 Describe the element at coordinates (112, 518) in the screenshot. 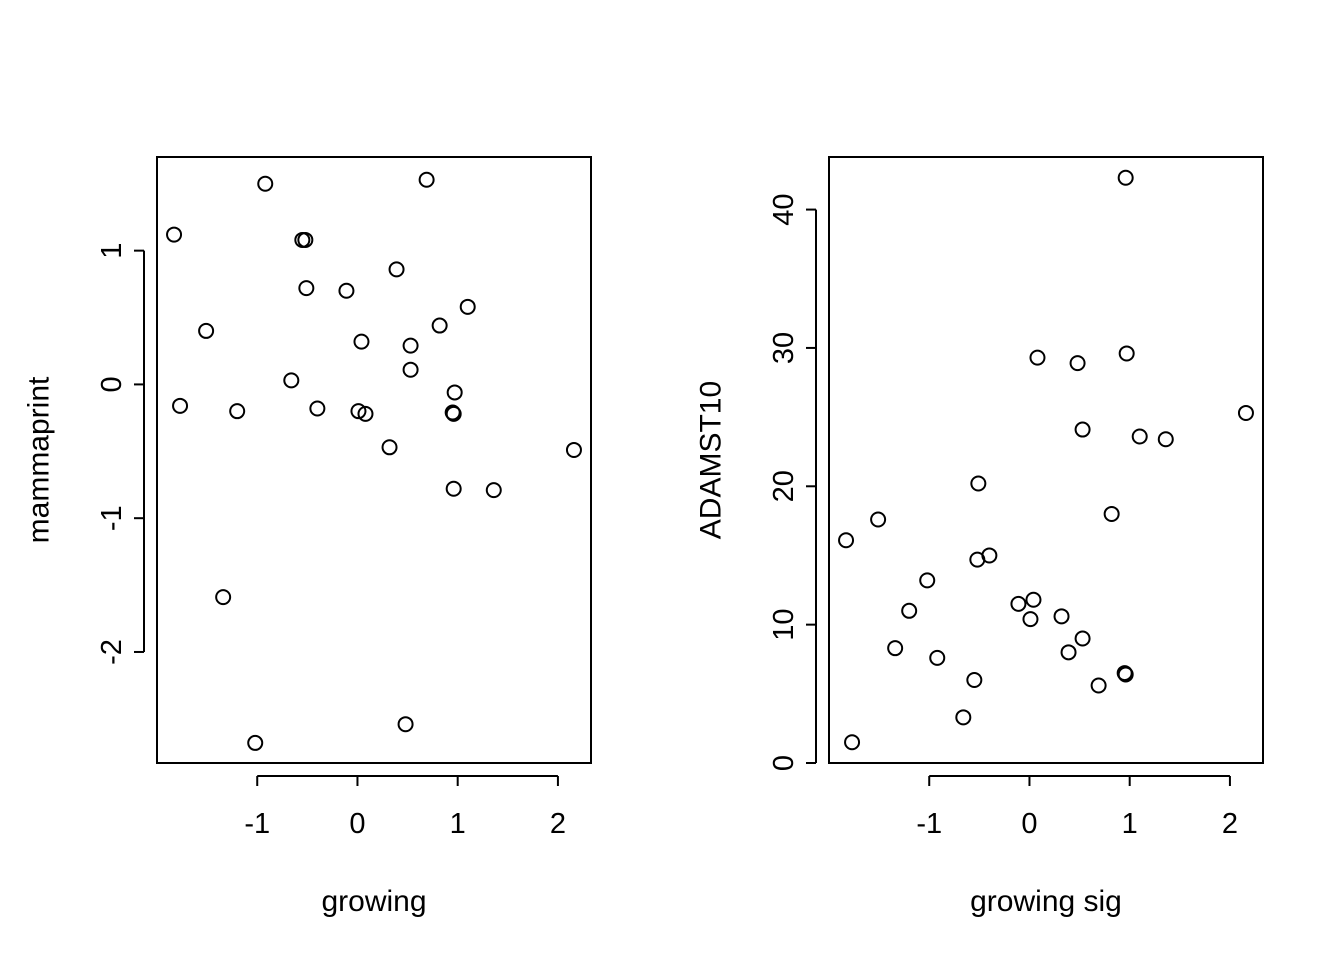

I see `y-tick-label: -1` at that location.